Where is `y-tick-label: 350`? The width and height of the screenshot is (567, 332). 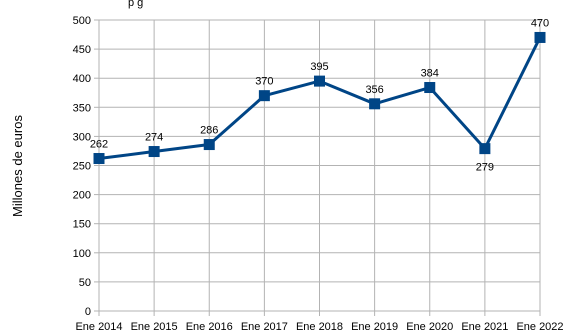
y-tick-label: 350 is located at coordinates (82, 108).